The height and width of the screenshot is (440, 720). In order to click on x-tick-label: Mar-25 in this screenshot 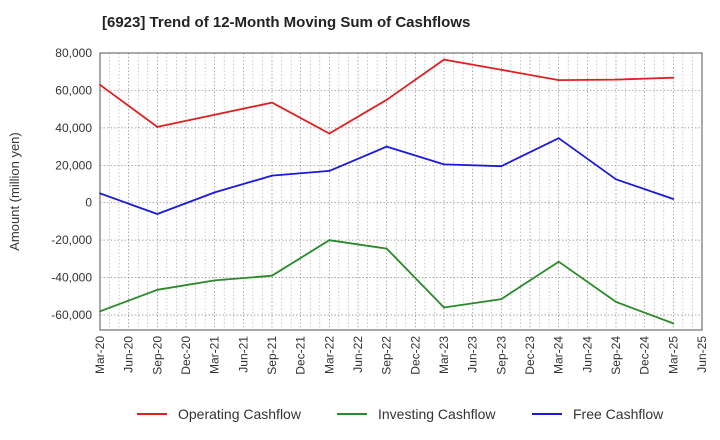, I will do `click(673, 355)`.